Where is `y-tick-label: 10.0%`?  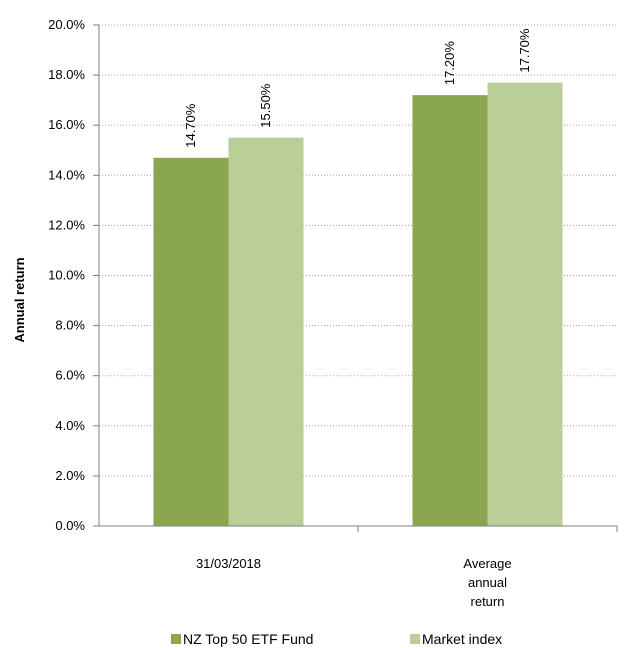
y-tick-label: 10.0% is located at coordinates (66, 275).